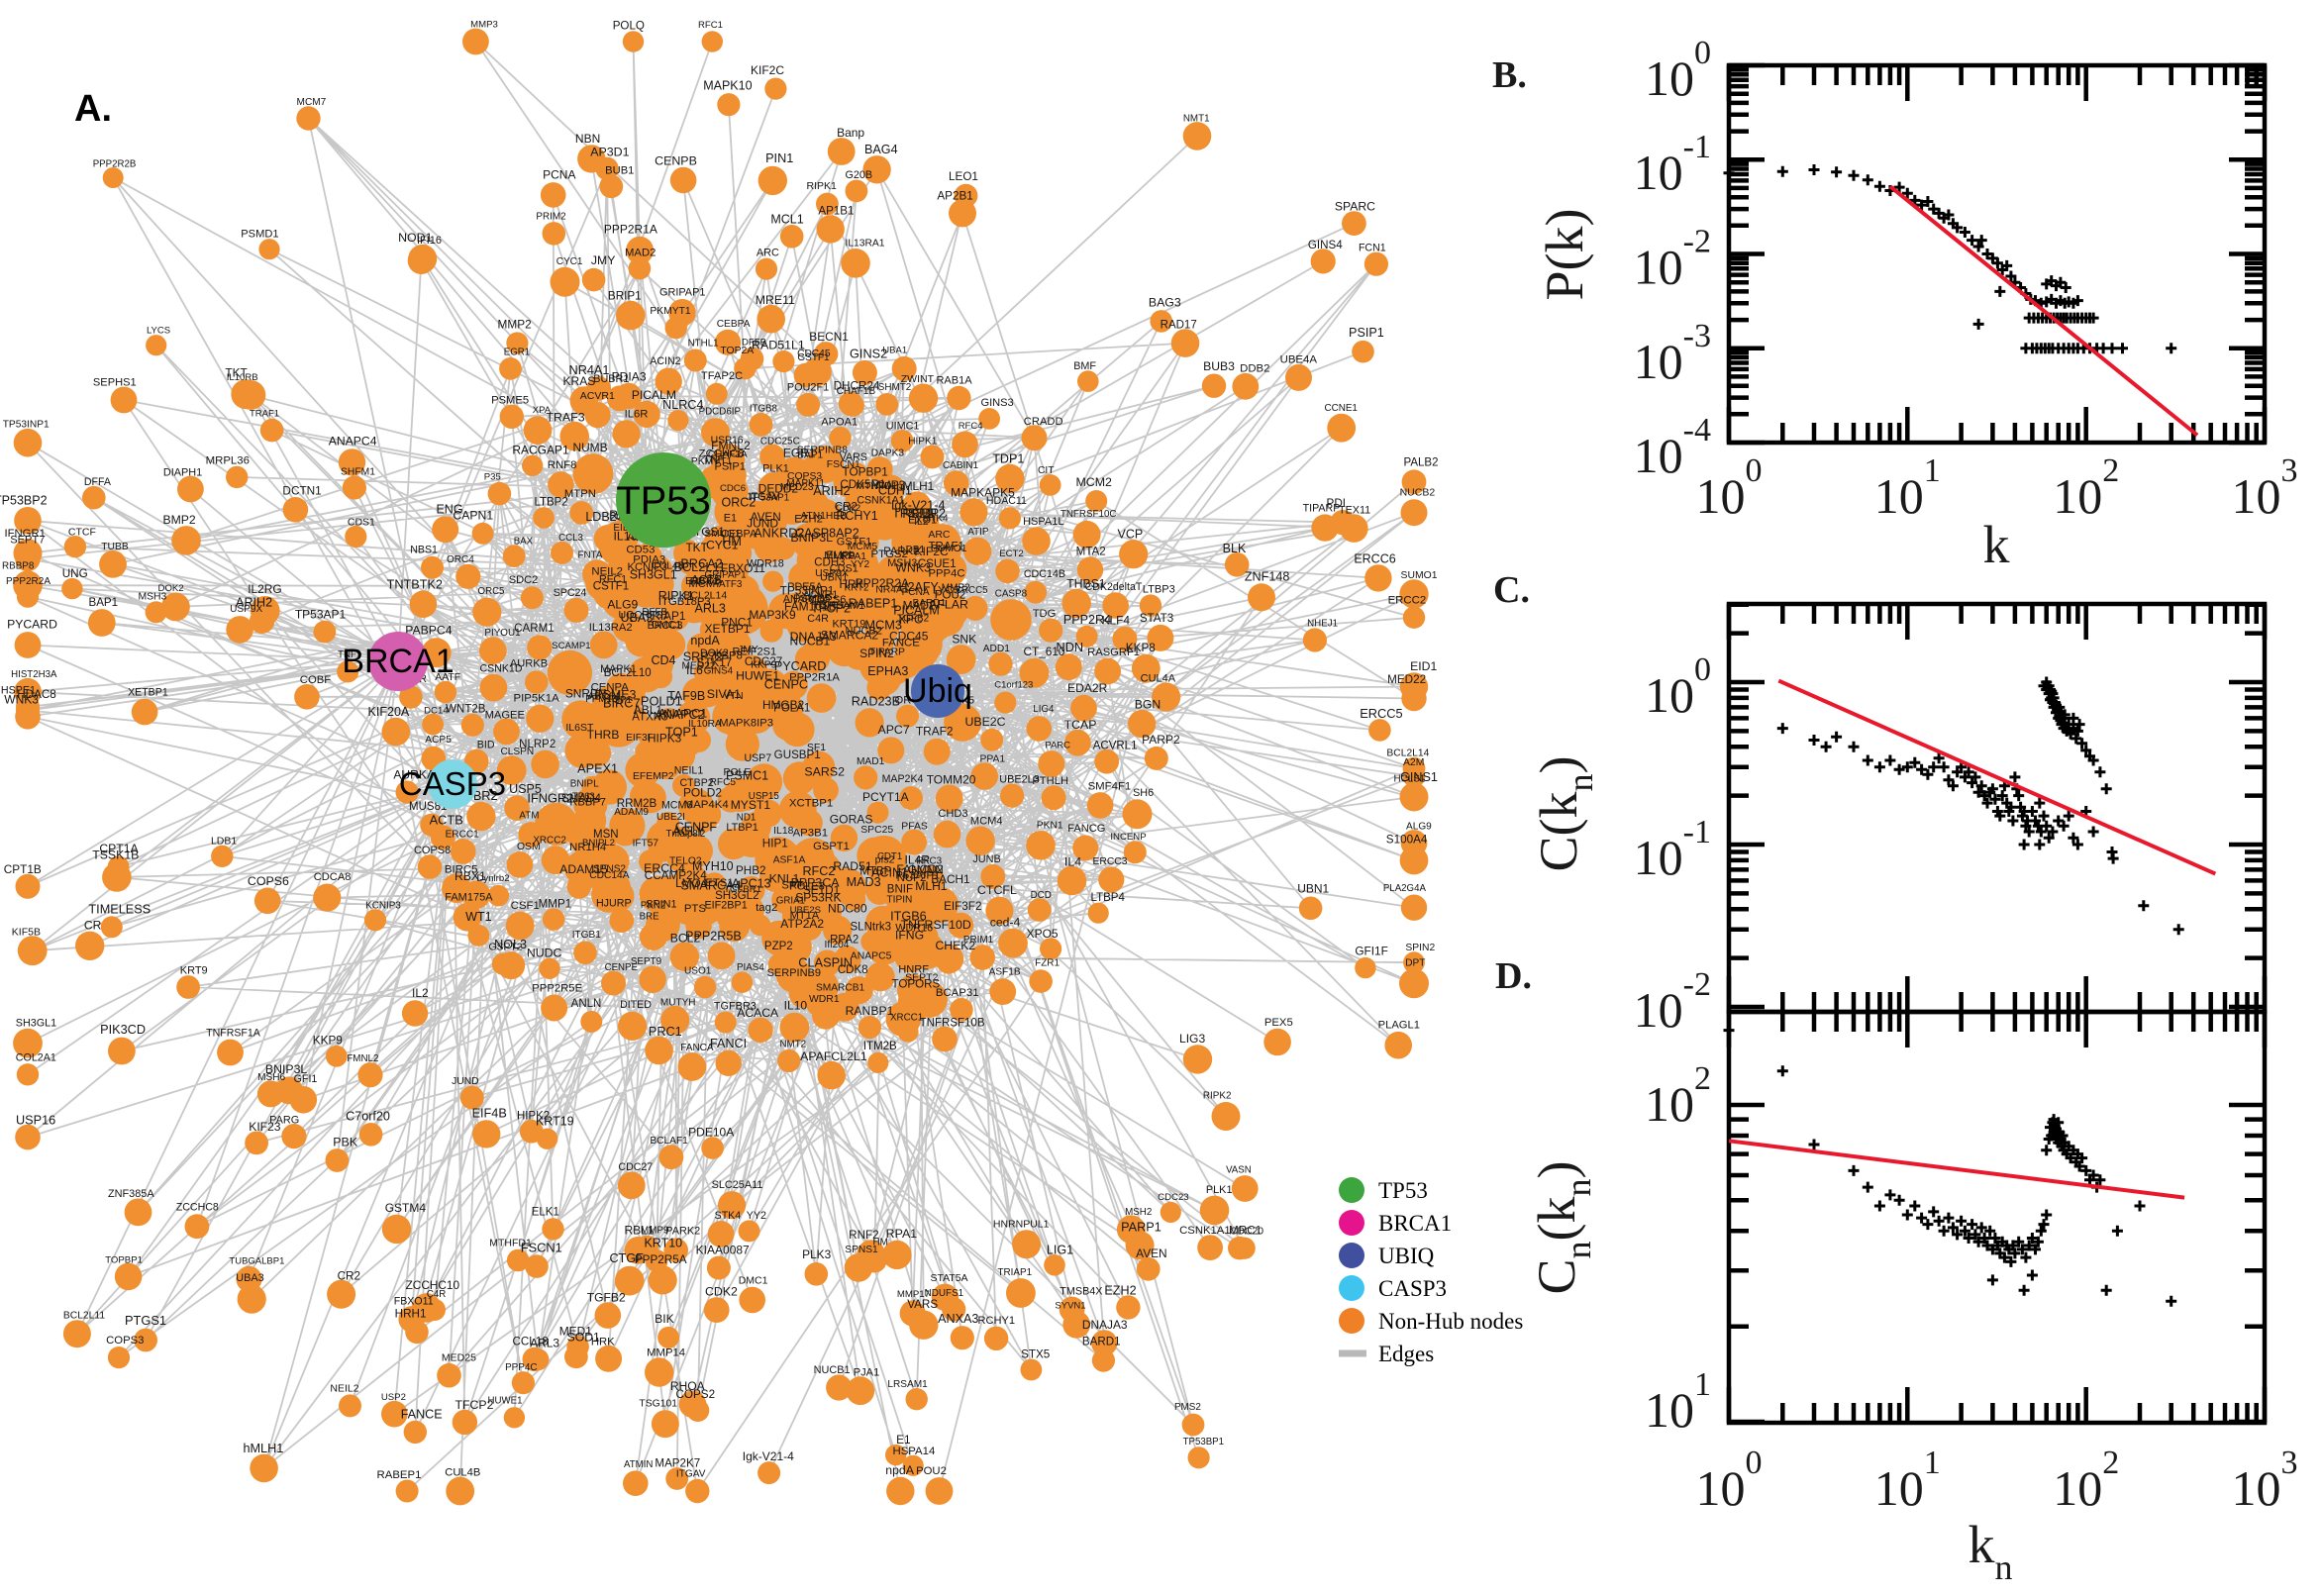 Image resolution: width=2323 pixels, height=1596 pixels. What do you see at coordinates (1041, 895) in the screenshot?
I see `svg-text: DCD` at bounding box center [1041, 895].